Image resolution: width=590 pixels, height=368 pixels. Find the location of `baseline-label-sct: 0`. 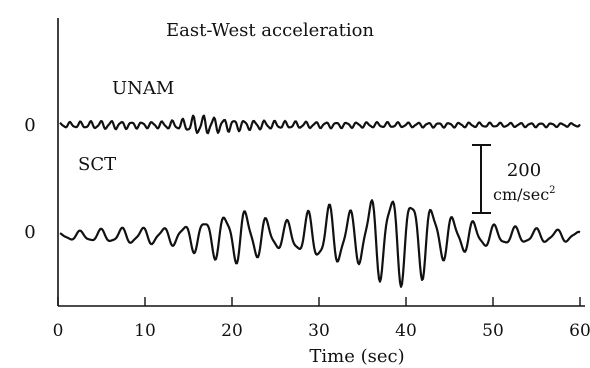

baseline-label-sct: 0 is located at coordinates (29, 232).